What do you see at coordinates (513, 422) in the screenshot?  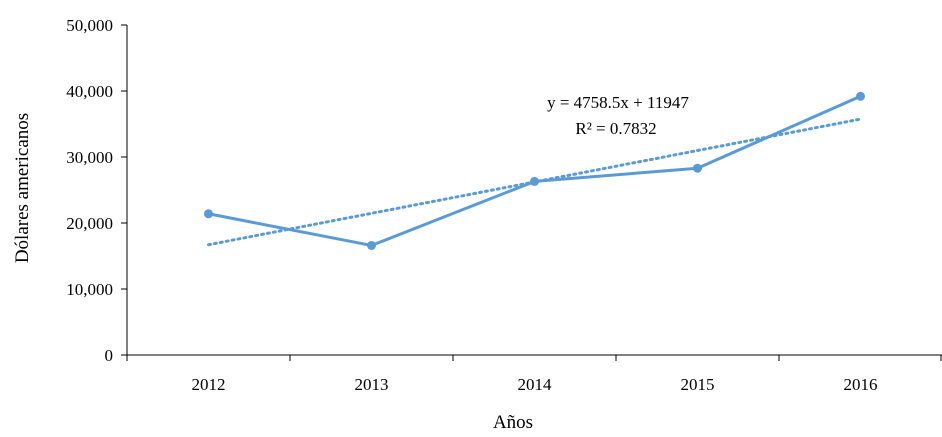 I see `x-axis-title: Años` at bounding box center [513, 422].